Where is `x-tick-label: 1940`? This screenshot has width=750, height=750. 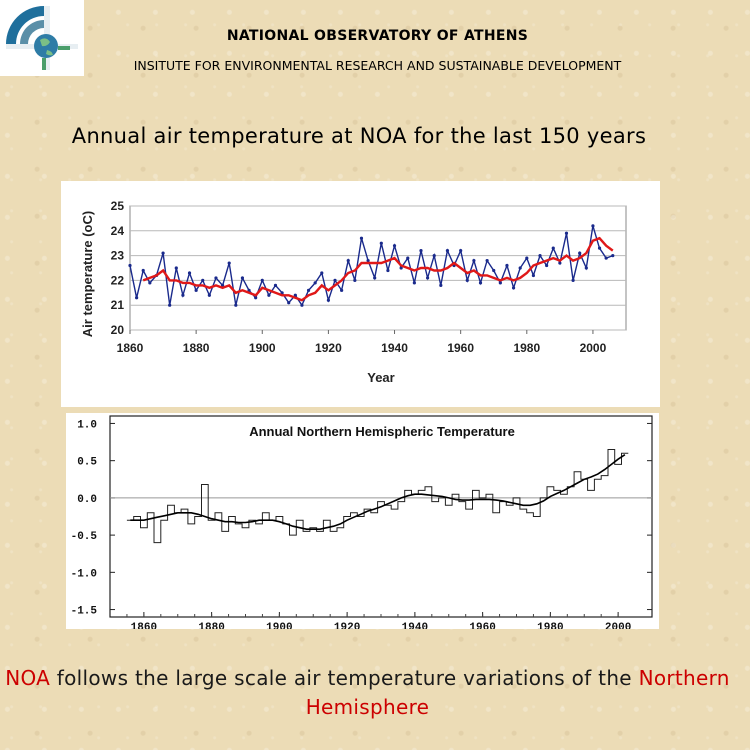 x-tick-label: 1940 is located at coordinates (415, 625).